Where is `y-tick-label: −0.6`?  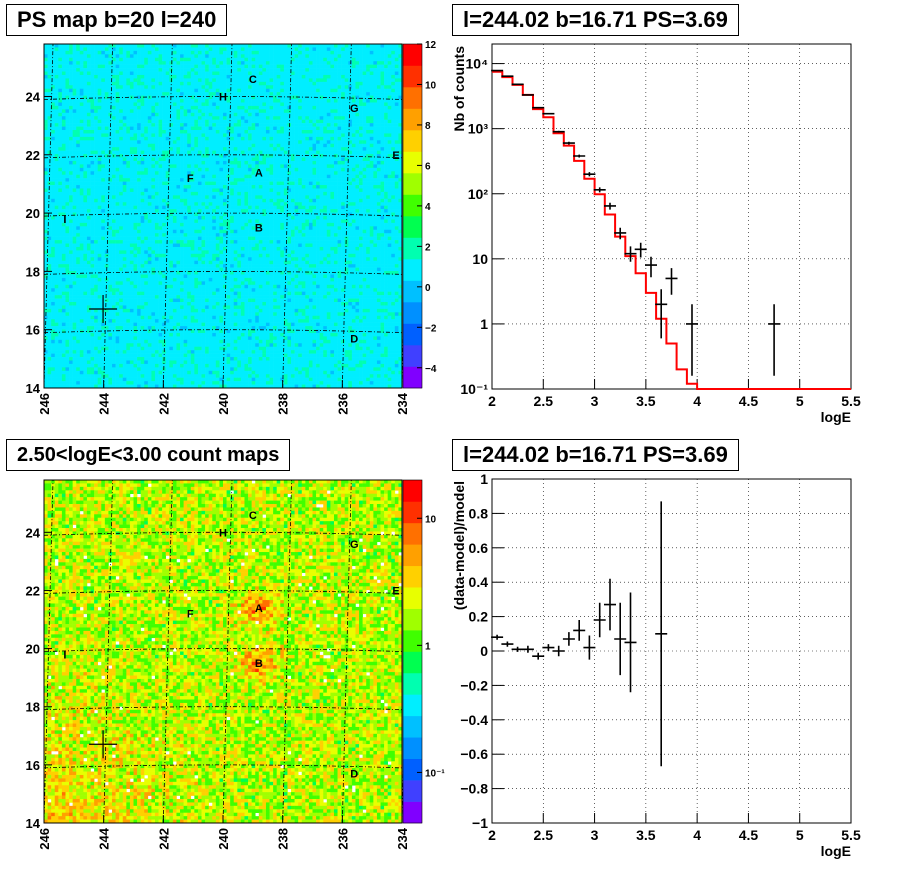
y-tick-label: −0.6 is located at coordinates (474, 754).